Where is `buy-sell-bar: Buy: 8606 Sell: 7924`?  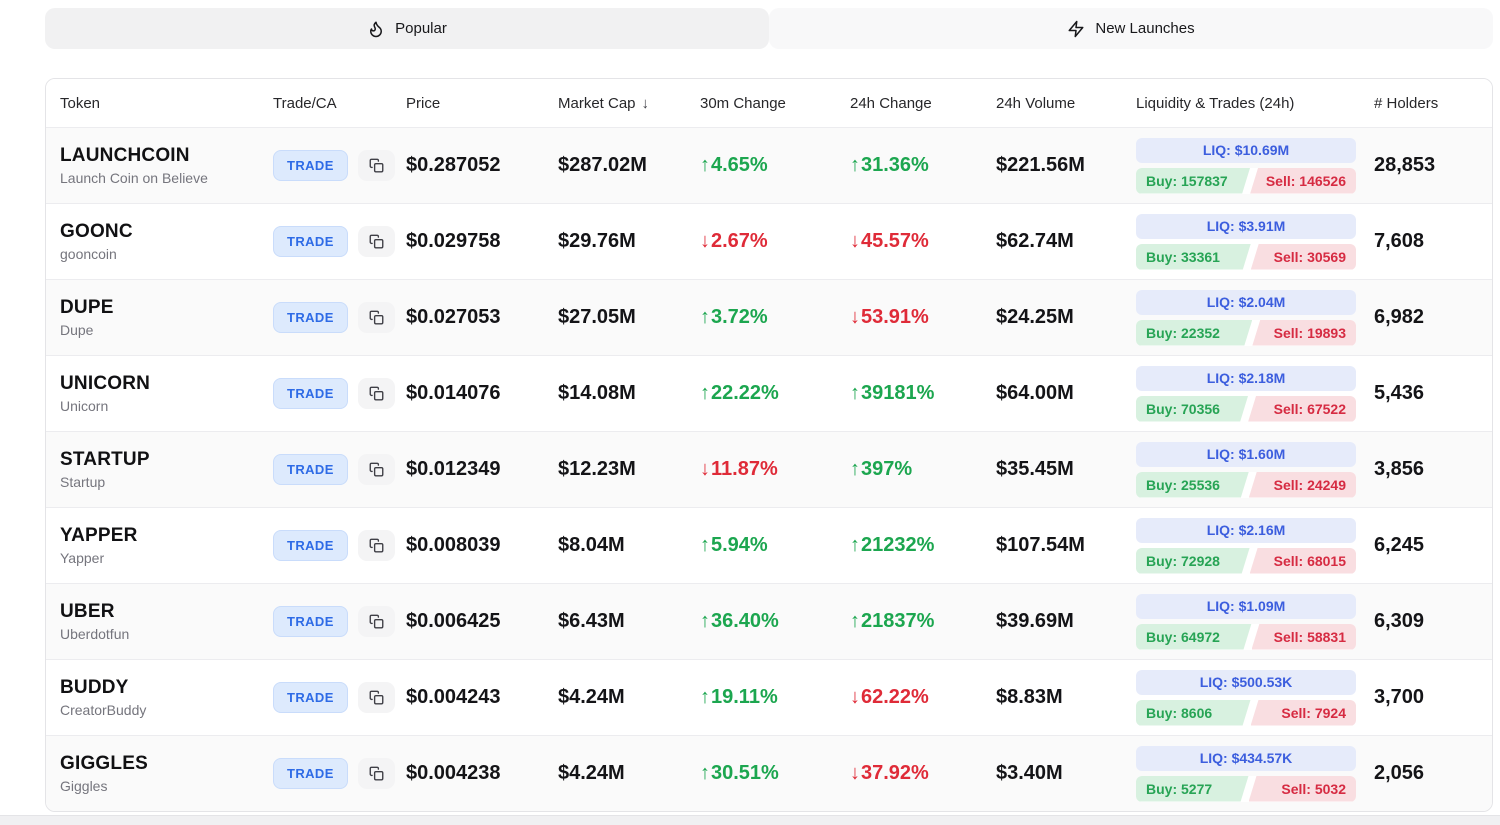
buy-sell-bar: Buy: 8606 Sell: 7924 is located at coordinates (1246, 712).